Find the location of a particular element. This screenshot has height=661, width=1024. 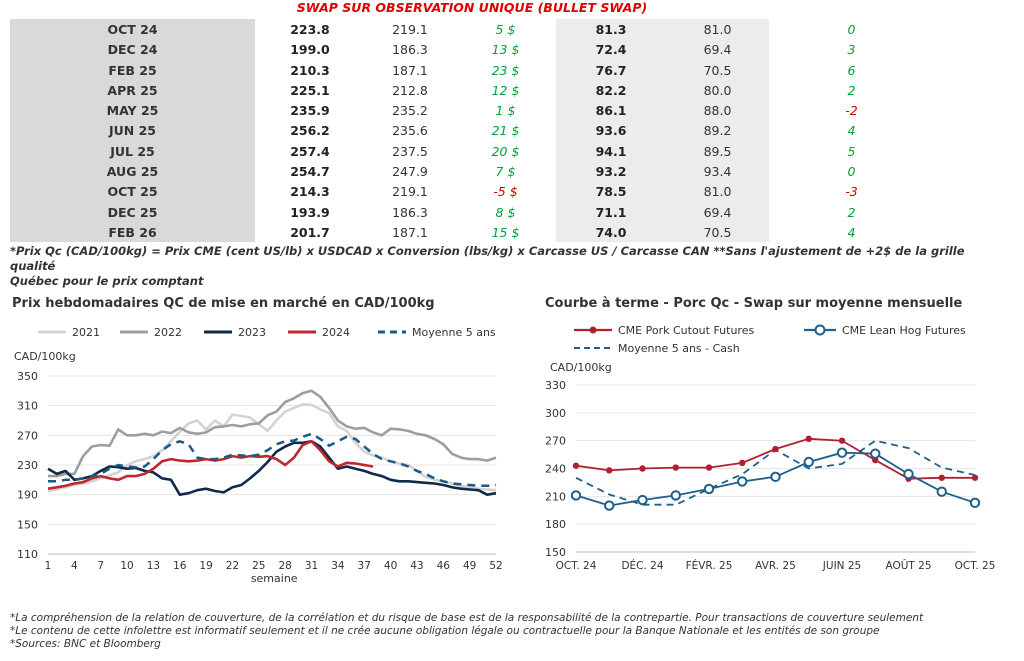

y-tick-label: 350 is located at coordinates (27, 376).